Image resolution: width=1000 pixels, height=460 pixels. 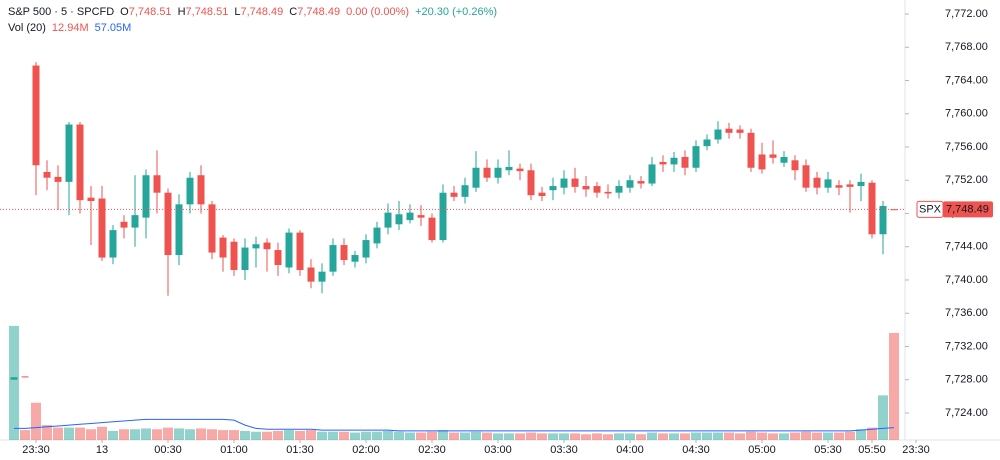 What do you see at coordinates (966, 380) in the screenshot?
I see `y-tick-label: 7,728.00` at bounding box center [966, 380].